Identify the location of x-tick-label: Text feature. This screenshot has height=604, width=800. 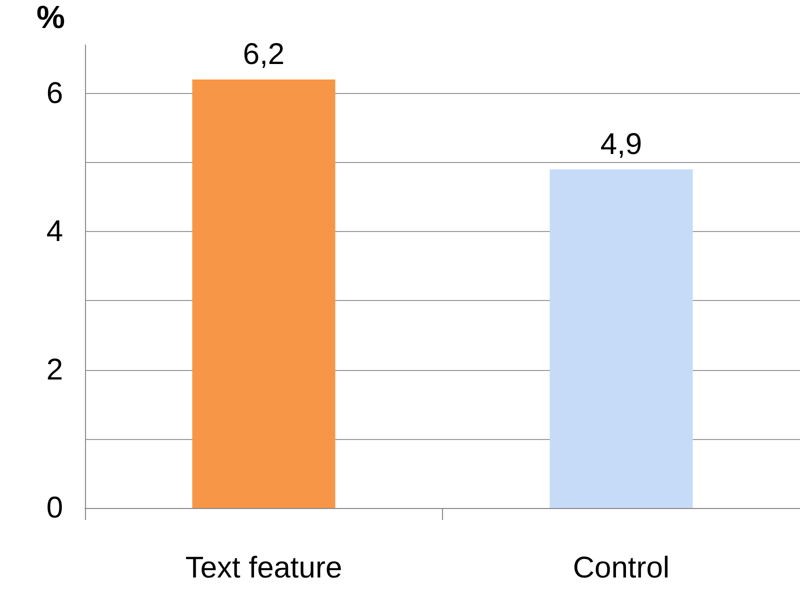
(263, 568).